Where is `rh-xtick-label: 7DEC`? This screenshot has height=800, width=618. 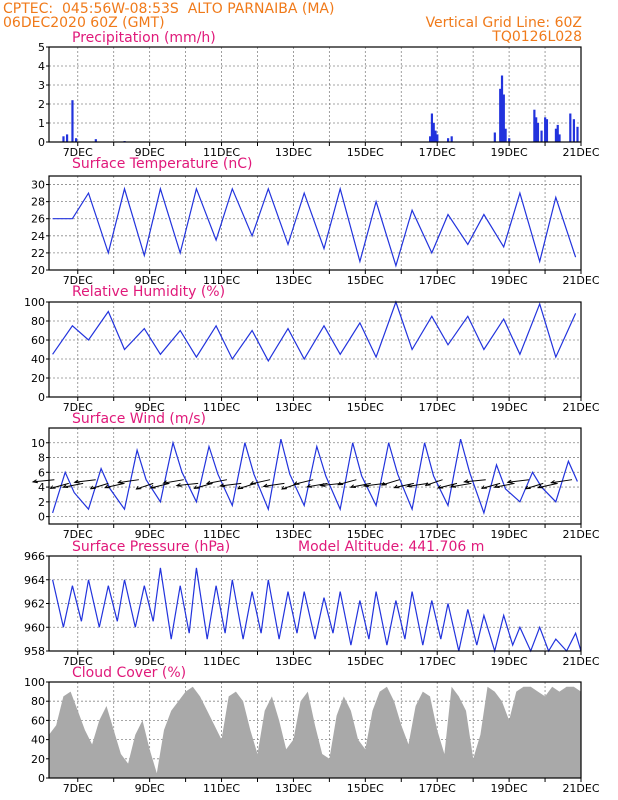 rh-xtick-label: 7DEC is located at coordinates (78, 407).